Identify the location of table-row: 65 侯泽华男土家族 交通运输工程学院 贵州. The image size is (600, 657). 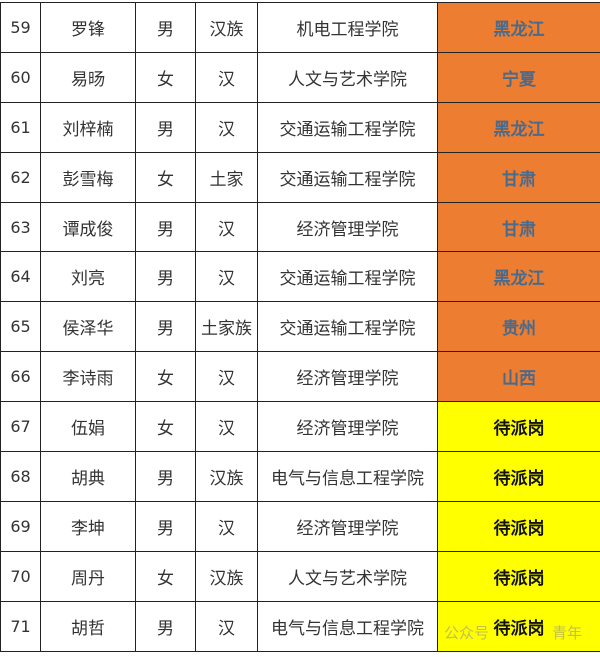
(300, 327).